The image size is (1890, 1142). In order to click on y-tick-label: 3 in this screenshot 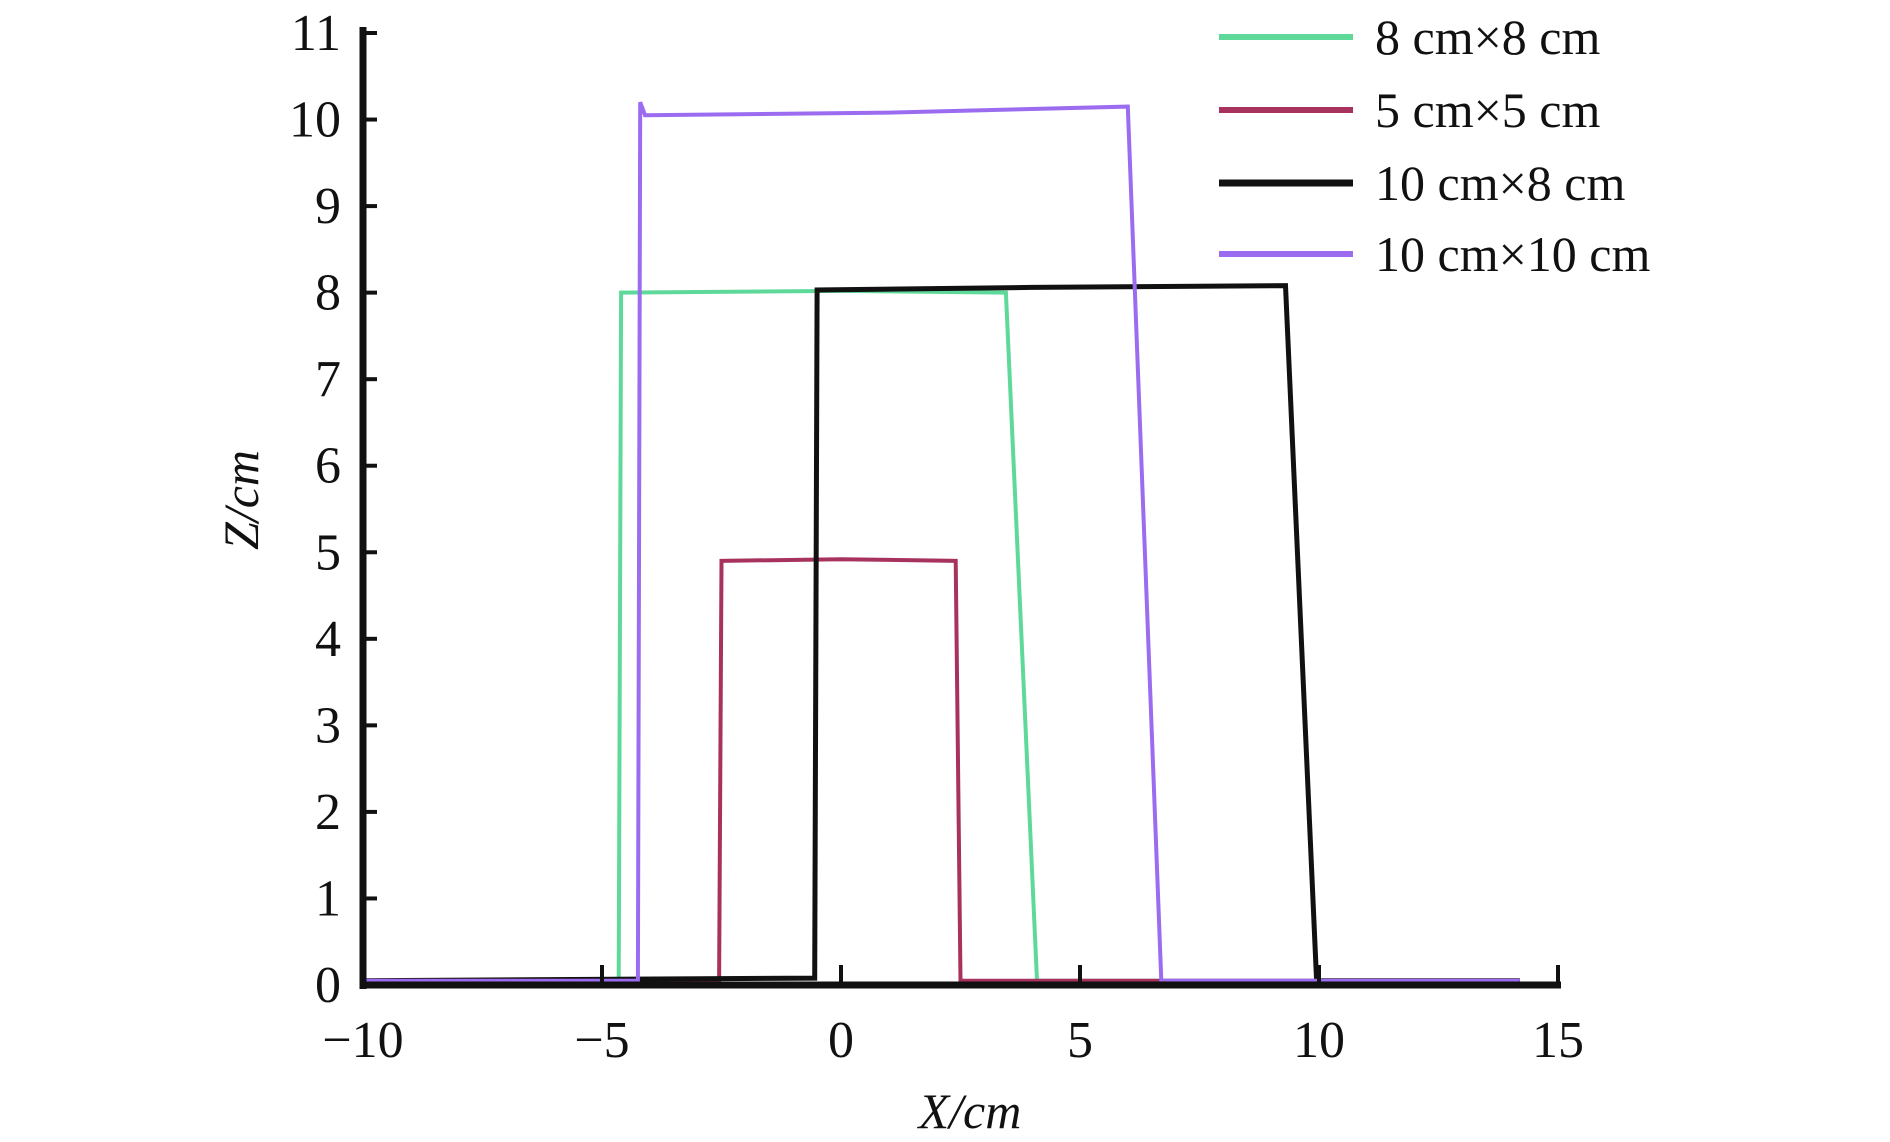, I will do `click(328, 725)`.